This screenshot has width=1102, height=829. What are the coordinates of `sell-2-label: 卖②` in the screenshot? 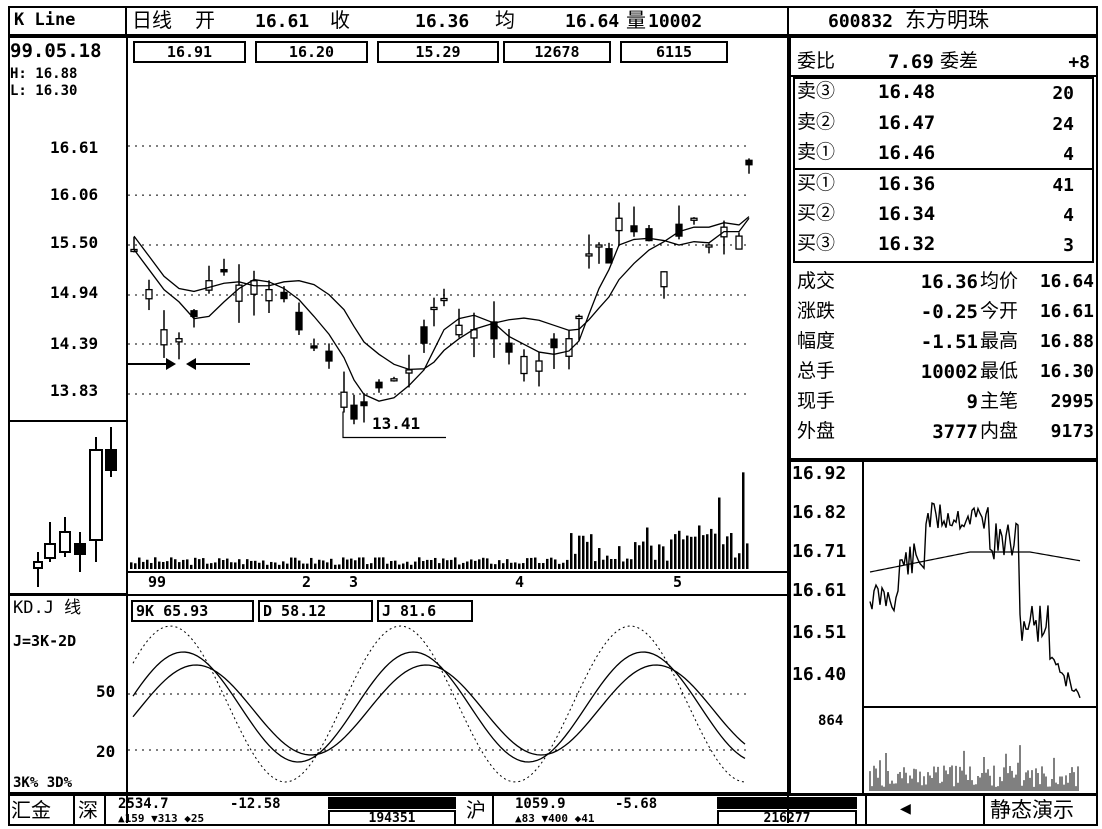 It's located at (816, 122).